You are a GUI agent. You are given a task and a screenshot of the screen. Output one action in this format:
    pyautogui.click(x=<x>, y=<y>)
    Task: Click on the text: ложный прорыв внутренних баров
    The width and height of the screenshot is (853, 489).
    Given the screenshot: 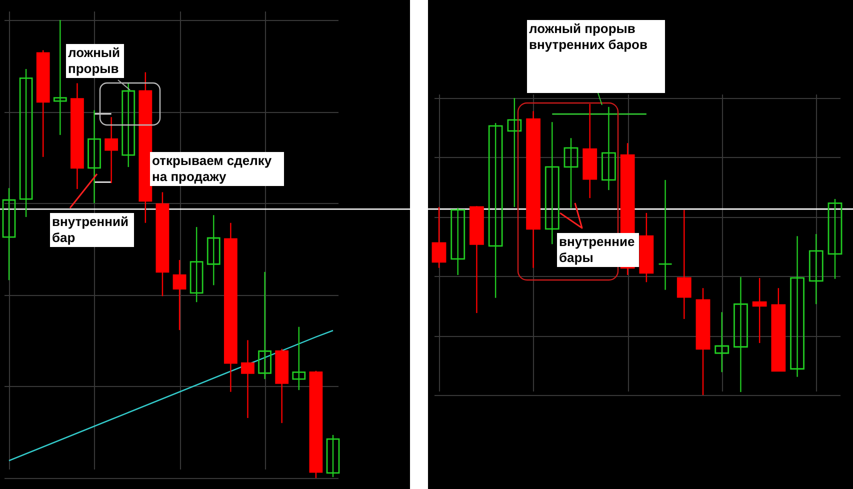 What is the action you would take?
    pyautogui.click(x=596, y=56)
    